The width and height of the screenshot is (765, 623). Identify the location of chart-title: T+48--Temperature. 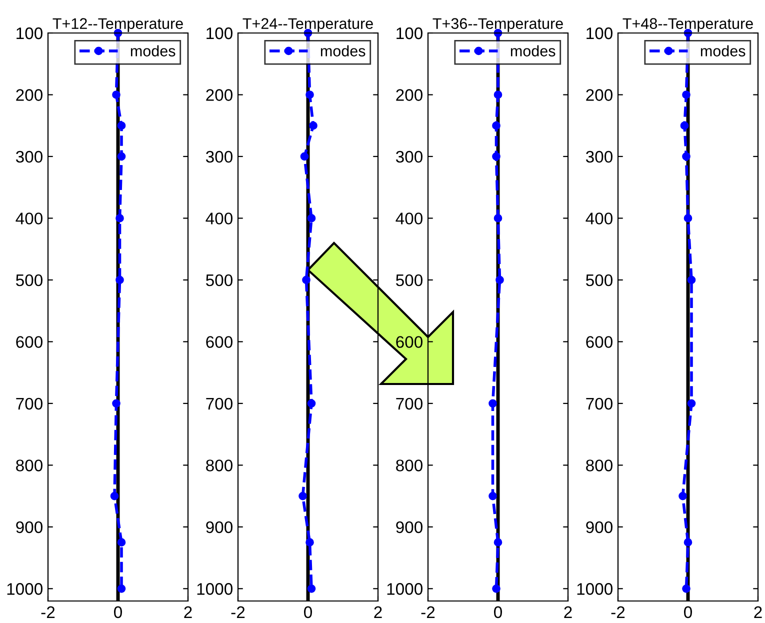
(687, 25).